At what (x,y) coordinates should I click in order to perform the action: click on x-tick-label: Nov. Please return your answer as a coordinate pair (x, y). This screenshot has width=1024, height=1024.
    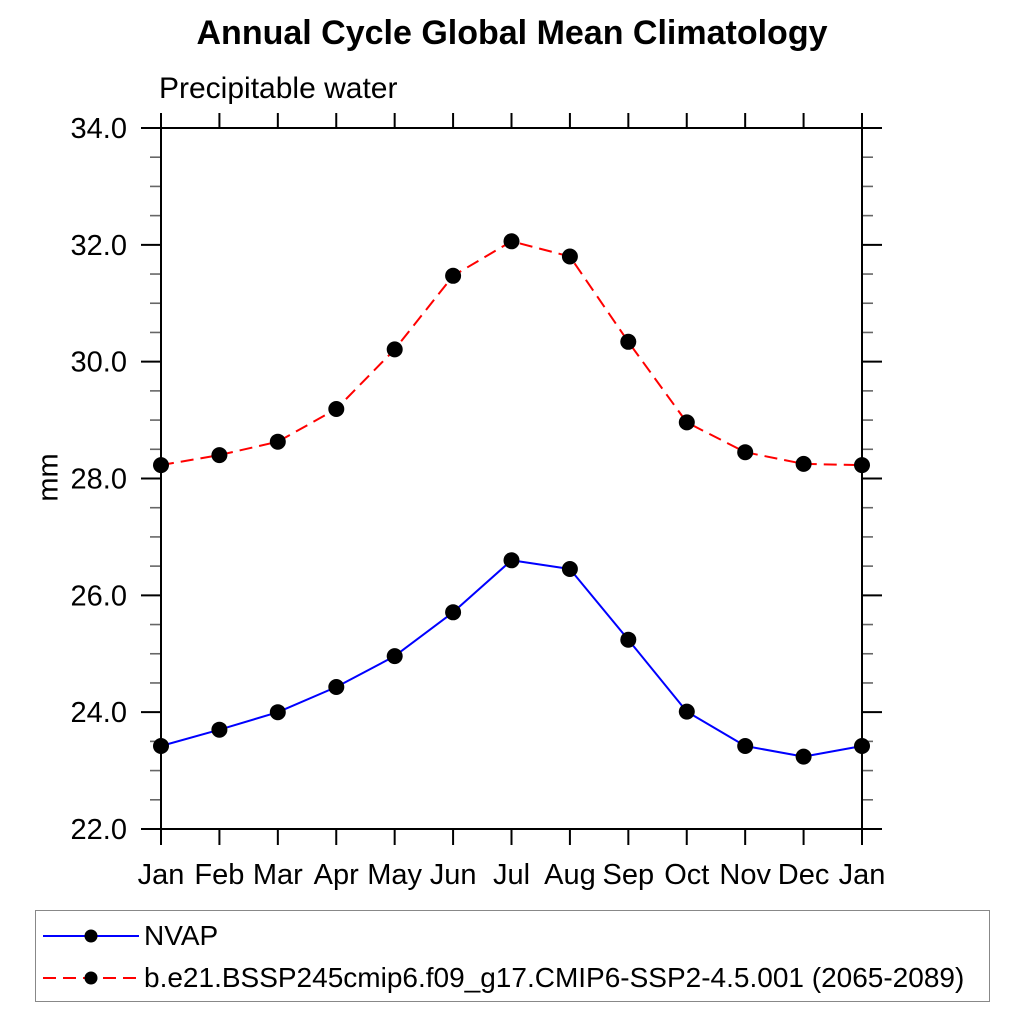
    Looking at the image, I should click on (745, 875).